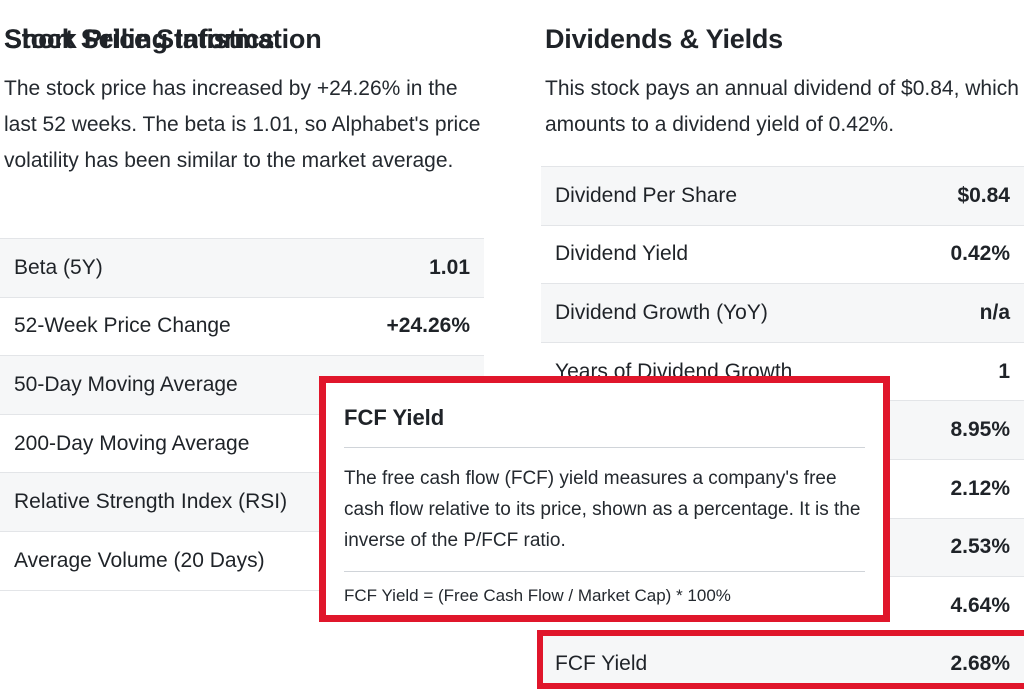 The width and height of the screenshot is (1024, 689). What do you see at coordinates (980, 488) in the screenshot?
I see `row-value: 2.12%` at bounding box center [980, 488].